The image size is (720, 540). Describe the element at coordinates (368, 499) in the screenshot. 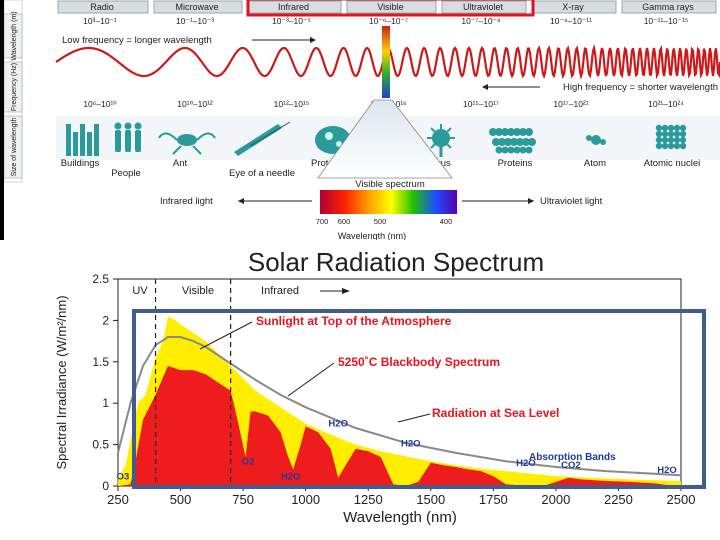

I see `x-tick-4: 1250` at that location.